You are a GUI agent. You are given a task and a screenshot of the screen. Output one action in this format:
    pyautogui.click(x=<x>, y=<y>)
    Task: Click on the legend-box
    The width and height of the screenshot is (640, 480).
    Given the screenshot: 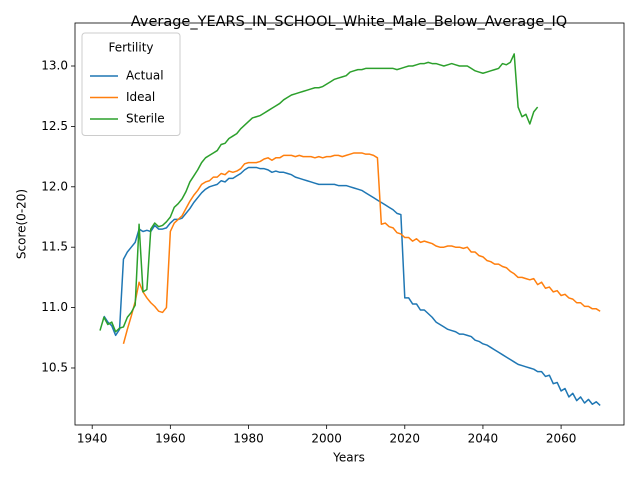 What is the action you would take?
    pyautogui.click(x=131, y=84)
    